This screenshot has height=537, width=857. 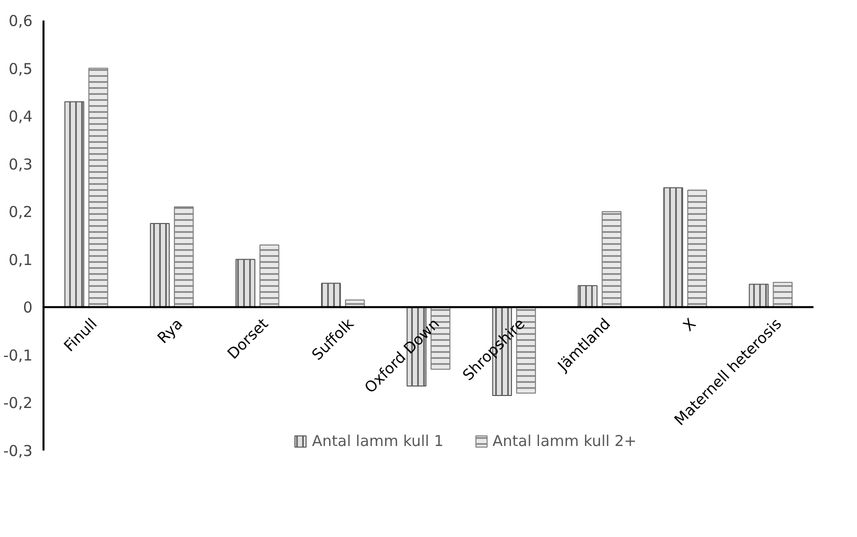 I want to click on y-tick-label: 0,2, so click(x=20, y=212).